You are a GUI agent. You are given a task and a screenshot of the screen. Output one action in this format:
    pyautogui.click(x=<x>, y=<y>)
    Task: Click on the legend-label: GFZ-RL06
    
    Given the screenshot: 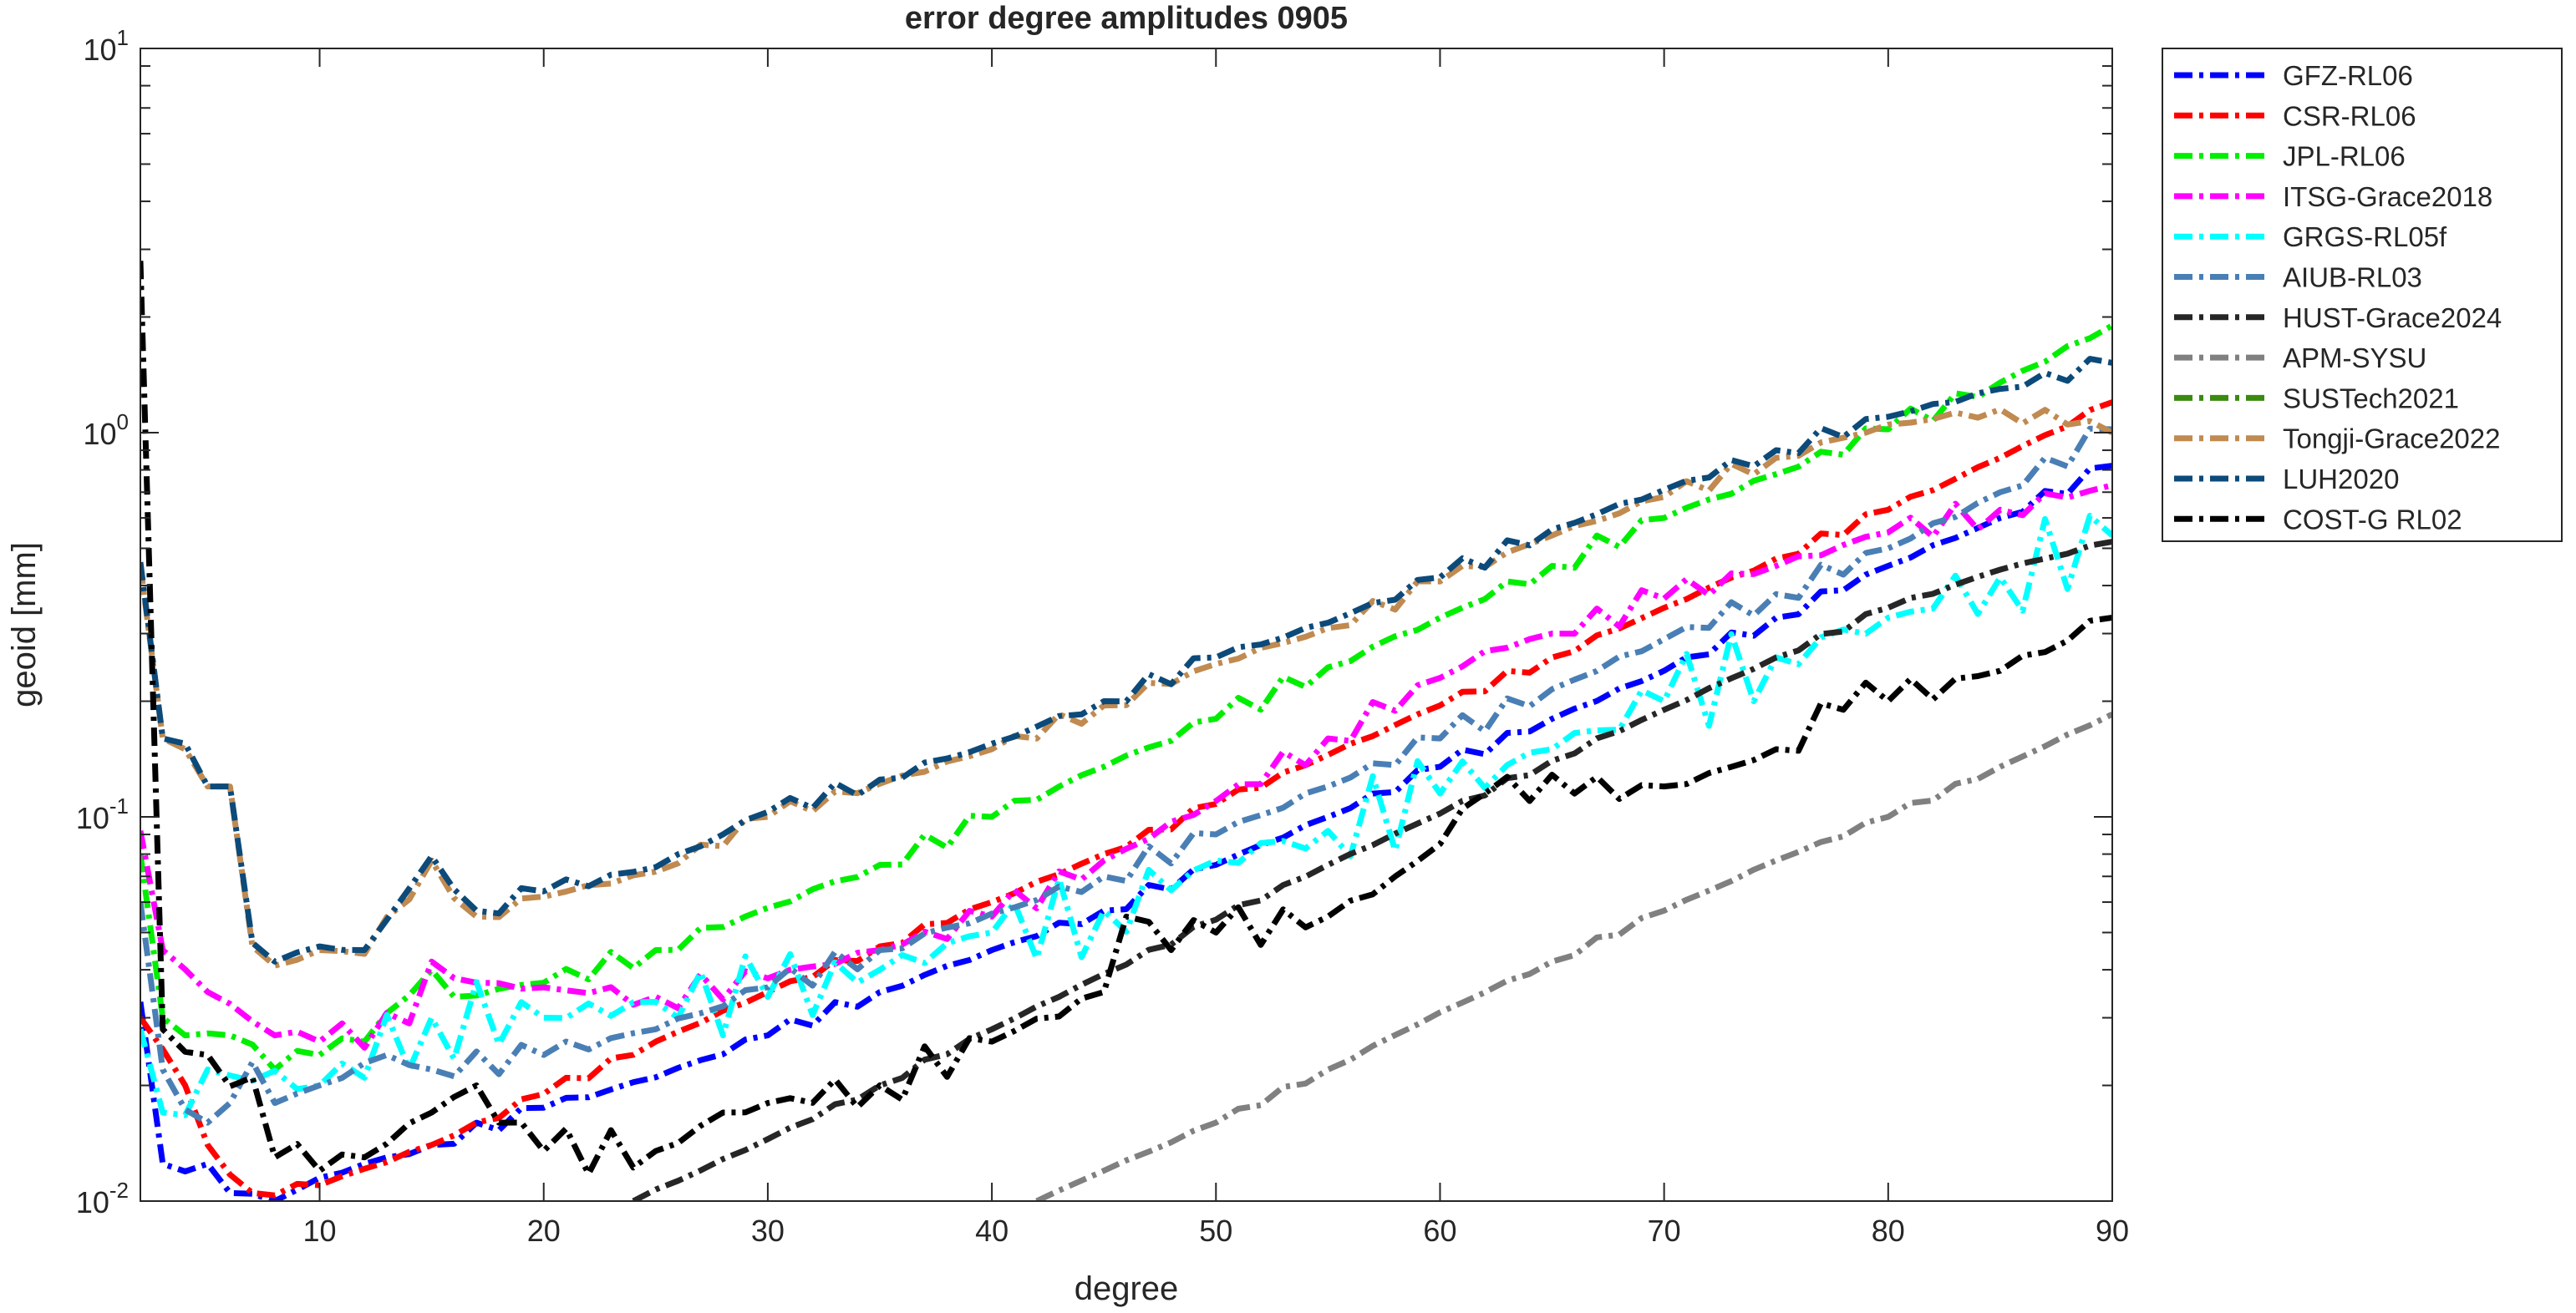 What is the action you would take?
    pyautogui.click(x=2348, y=75)
    